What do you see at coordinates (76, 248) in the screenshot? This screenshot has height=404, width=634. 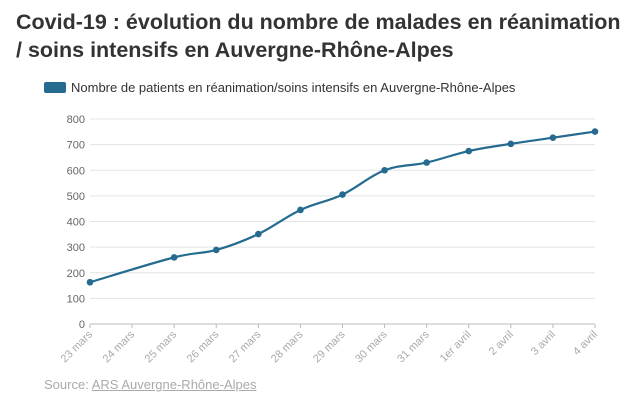 I see `y-tick-label: 300` at bounding box center [76, 248].